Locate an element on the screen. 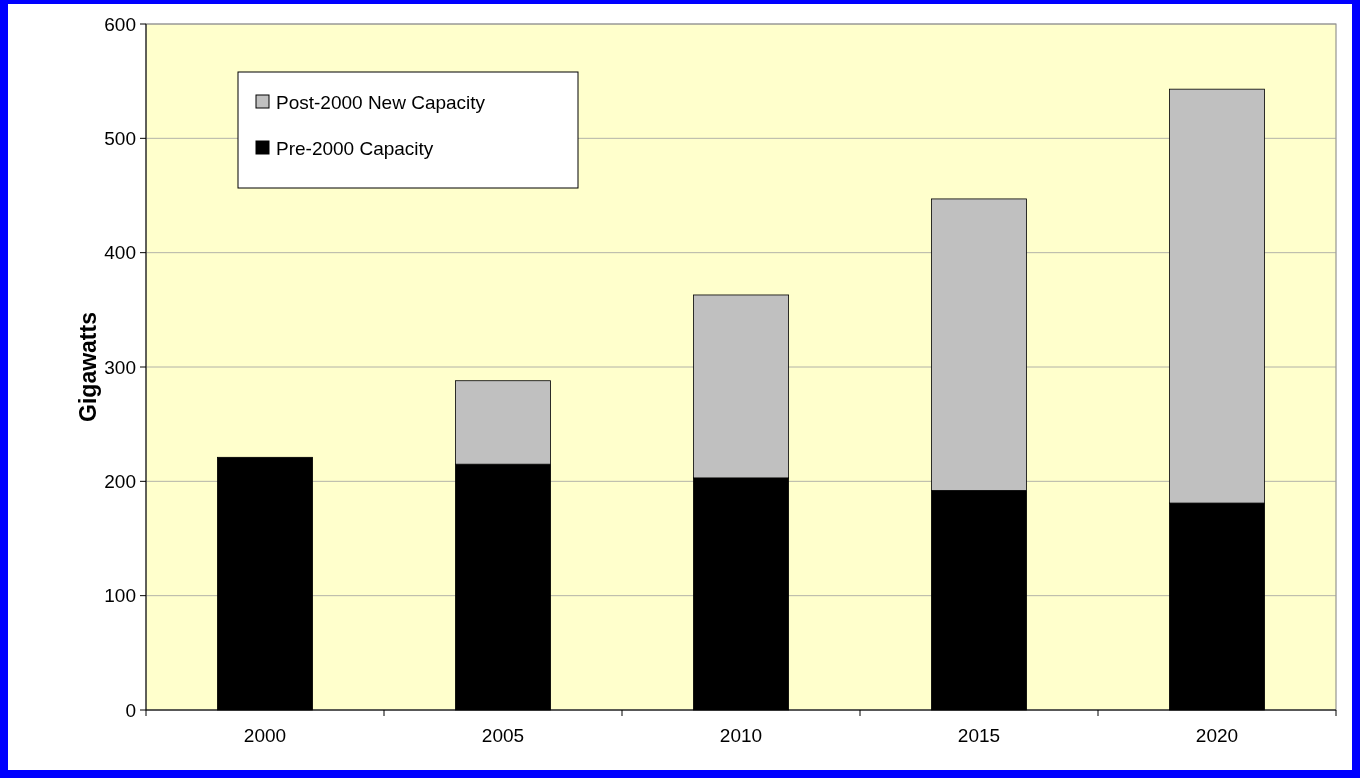 The width and height of the screenshot is (1360, 778). y-tick-label: 300 is located at coordinates (120, 367).